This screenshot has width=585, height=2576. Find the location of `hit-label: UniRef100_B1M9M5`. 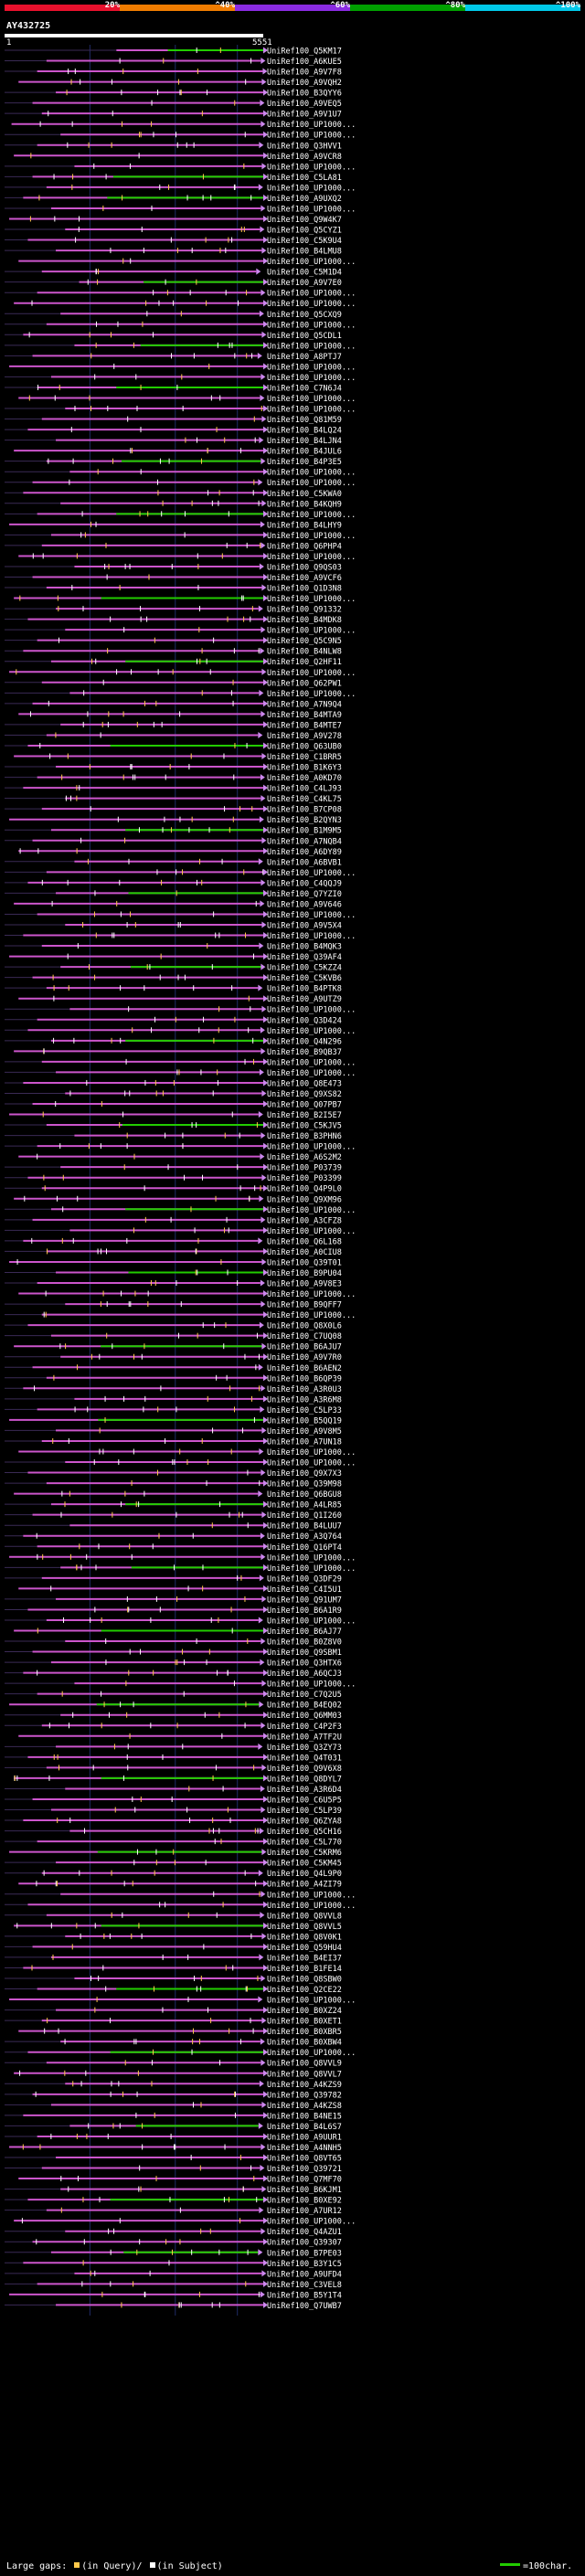

hit-label: UniRef100_B1M9M5 is located at coordinates (304, 831).